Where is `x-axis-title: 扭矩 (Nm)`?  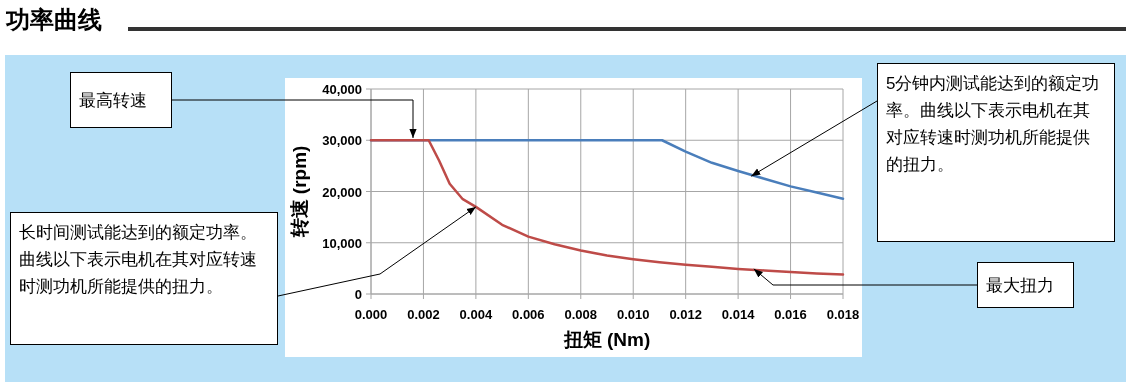
x-axis-title: 扭矩 (Nm) is located at coordinates (606, 339).